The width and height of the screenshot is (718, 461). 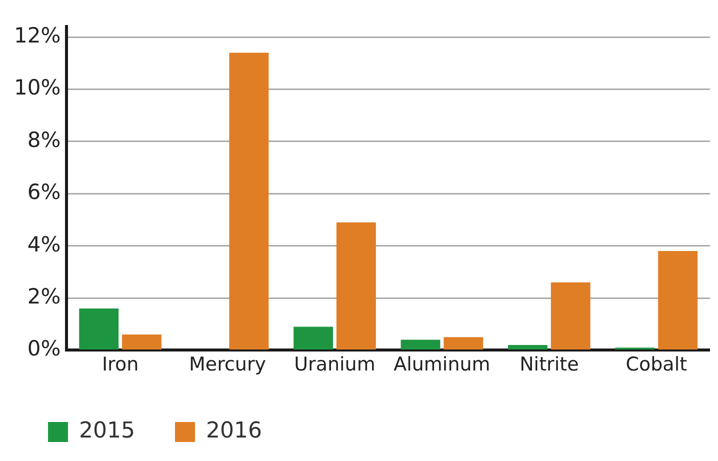 I want to click on x-tick-label: Iron, so click(x=120, y=365).